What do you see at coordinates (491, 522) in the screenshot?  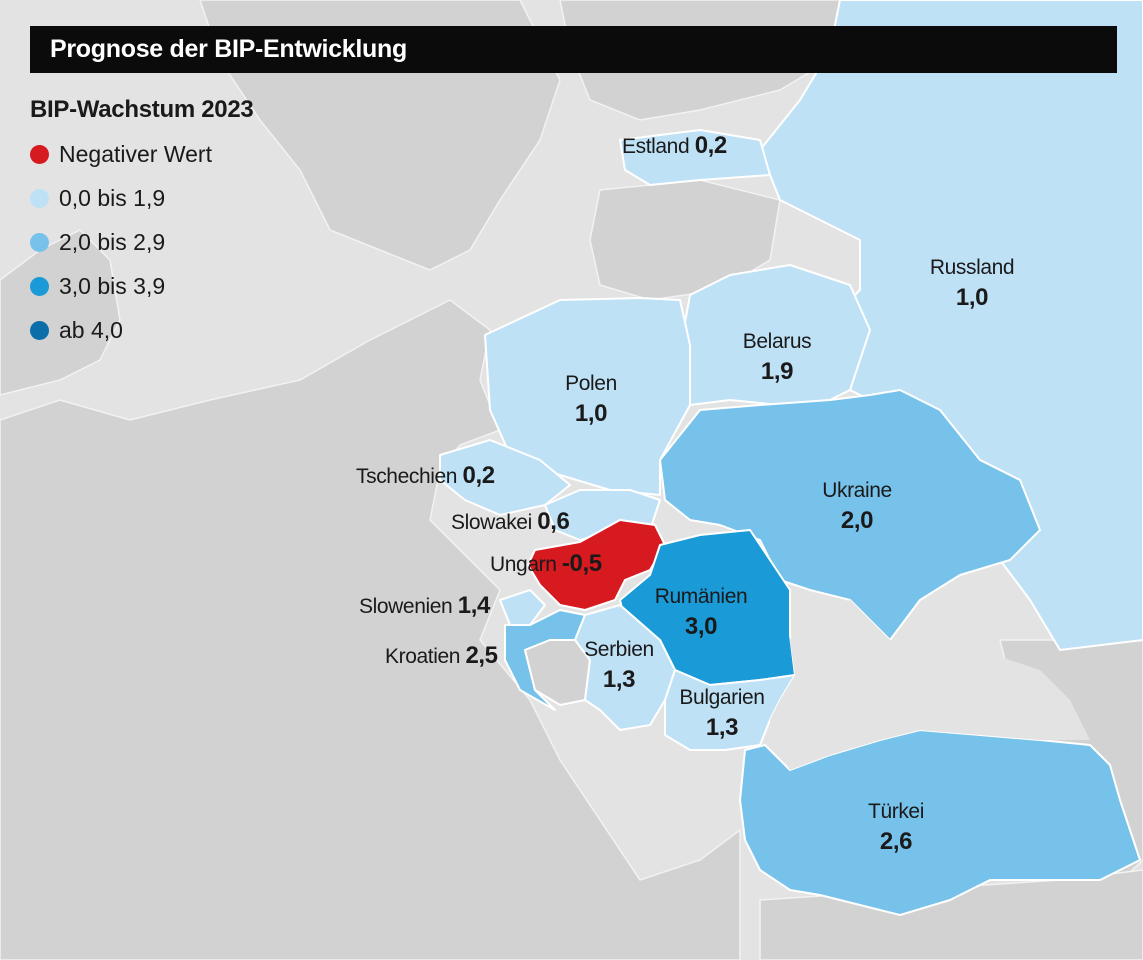 I see `label-slowakei-name: Slowakei` at bounding box center [491, 522].